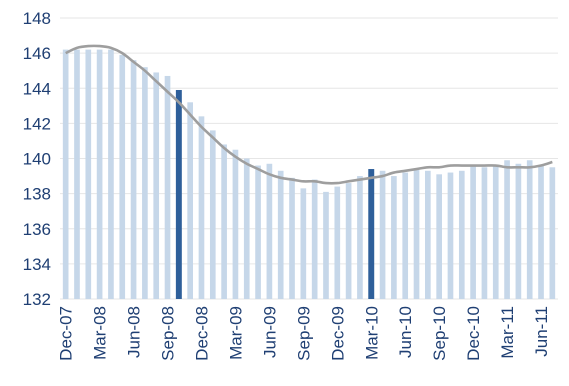  I want to click on y-tick-label: 134, so click(37, 264).